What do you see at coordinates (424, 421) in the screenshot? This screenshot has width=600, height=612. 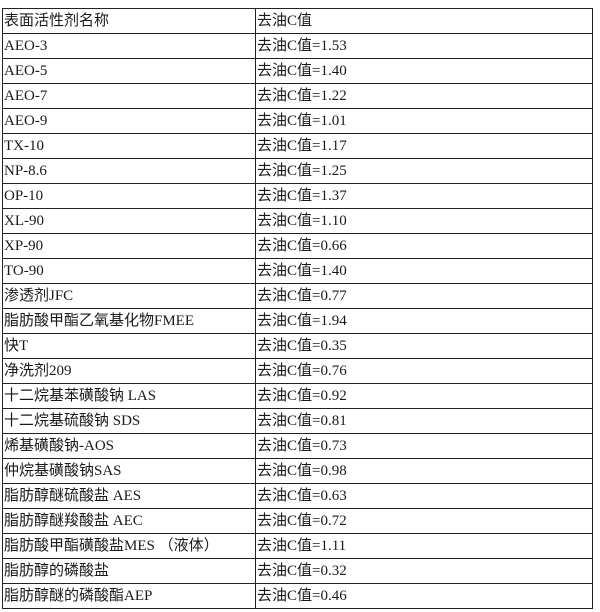 I see `degreasing-value-cell: 去油C值=0.81` at bounding box center [424, 421].